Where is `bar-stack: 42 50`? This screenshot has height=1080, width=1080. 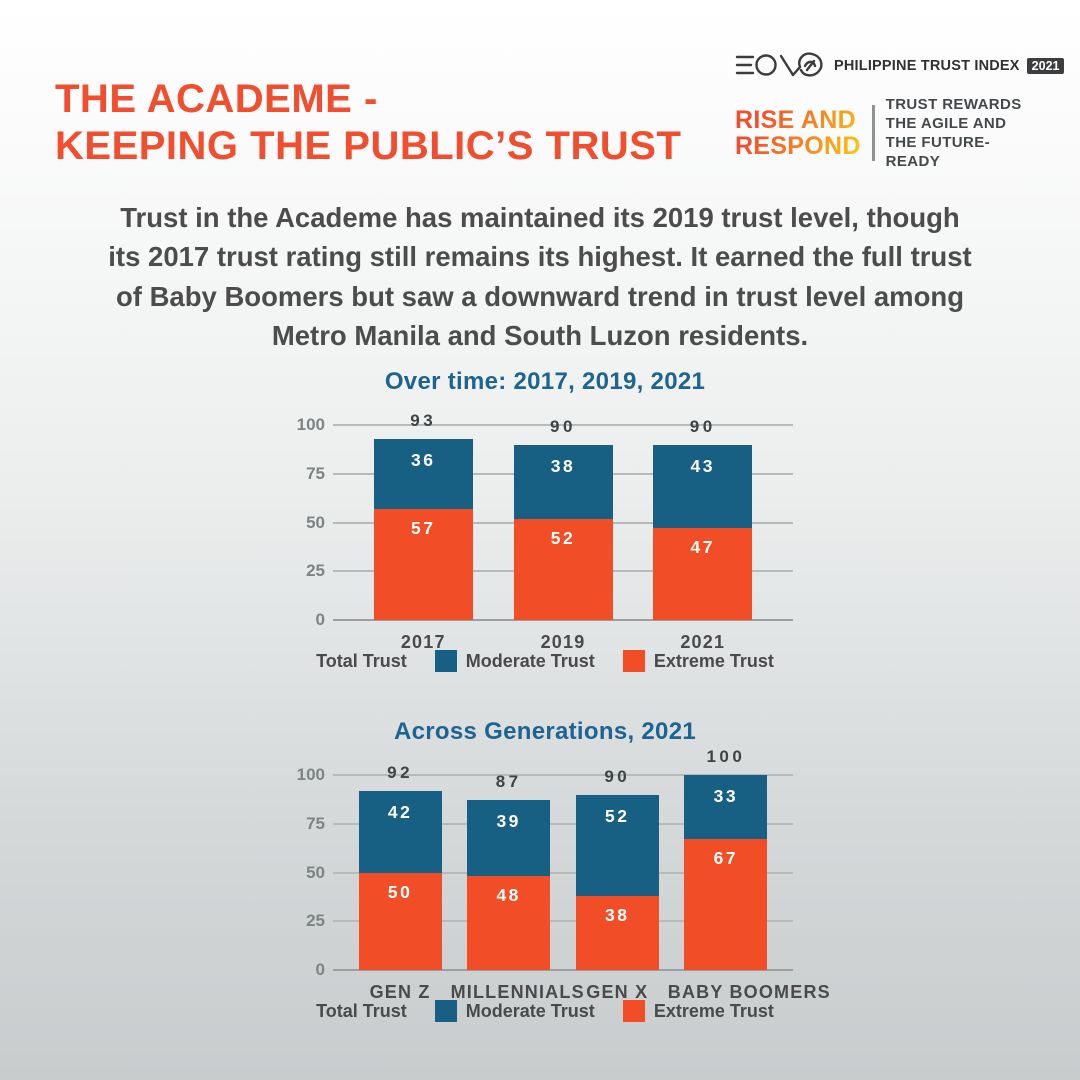 bar-stack: 42 50 is located at coordinates (400, 880).